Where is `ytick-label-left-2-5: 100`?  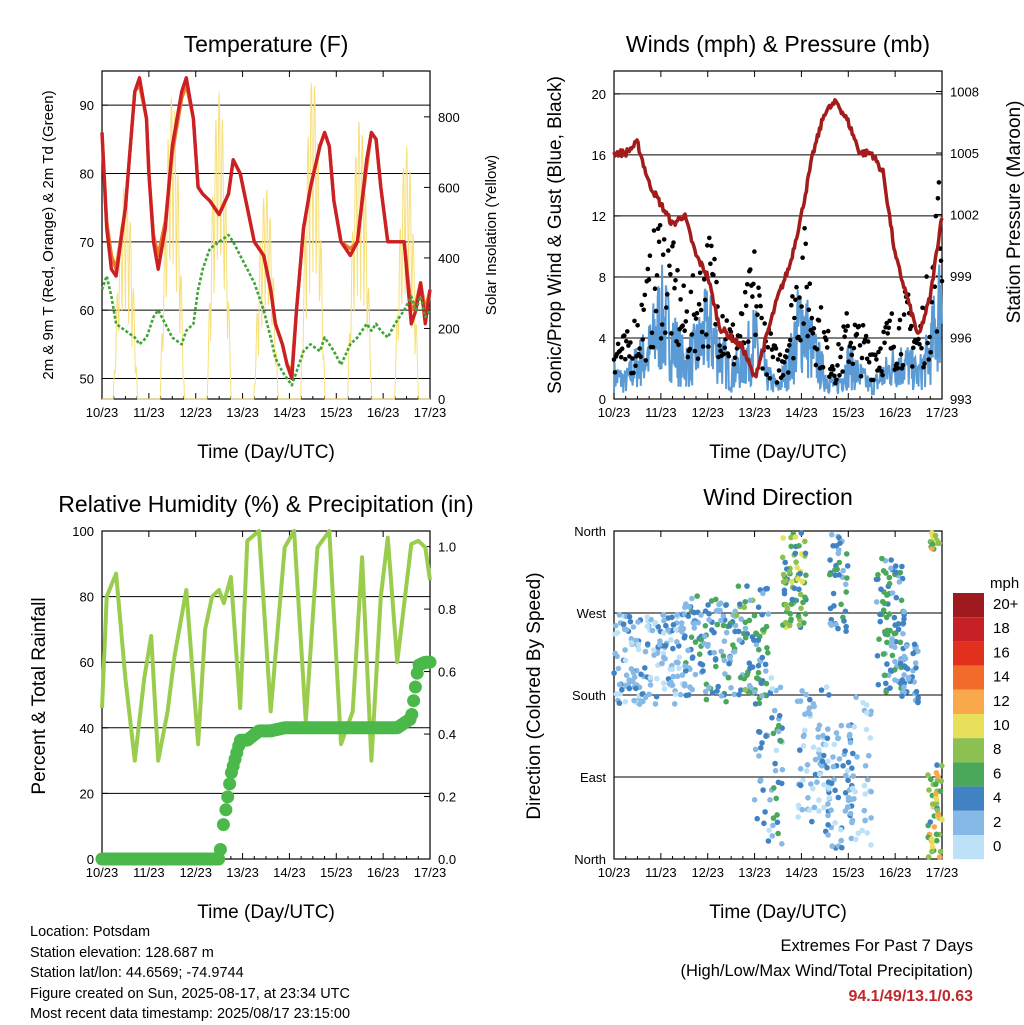
ytick-label-left-2-5: 100 is located at coordinates (83, 531).